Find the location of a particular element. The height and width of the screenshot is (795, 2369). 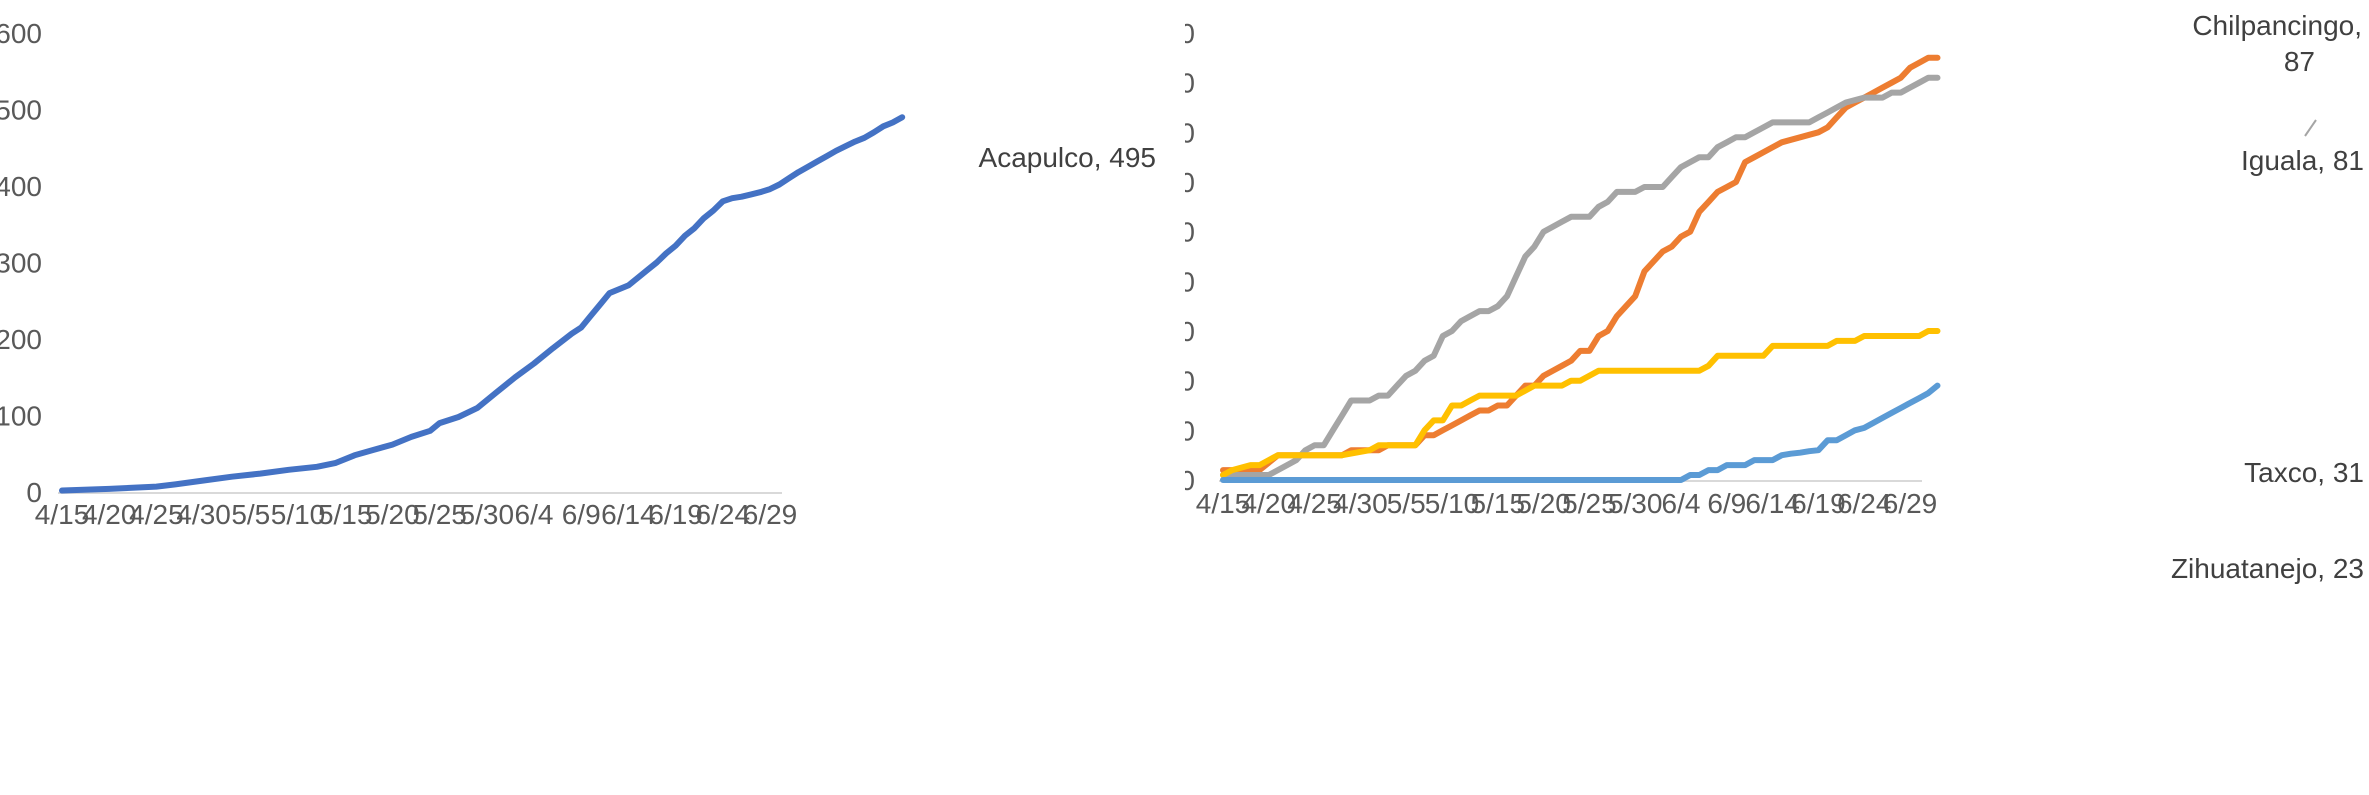

series-line-taxco is located at coordinates (1580, 403).